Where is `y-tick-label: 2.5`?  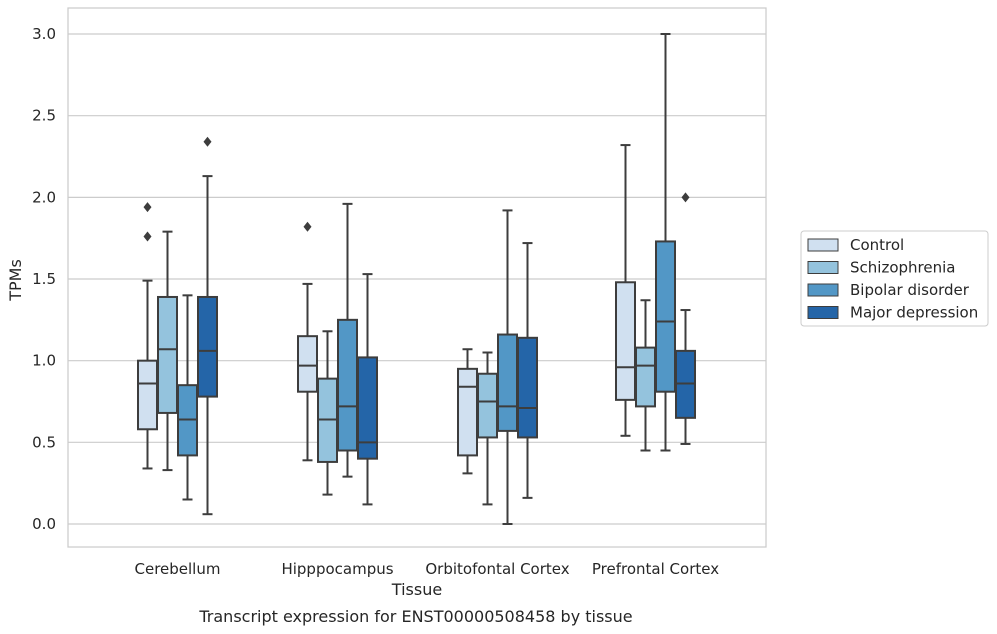 y-tick-label: 2.5 is located at coordinates (44, 116).